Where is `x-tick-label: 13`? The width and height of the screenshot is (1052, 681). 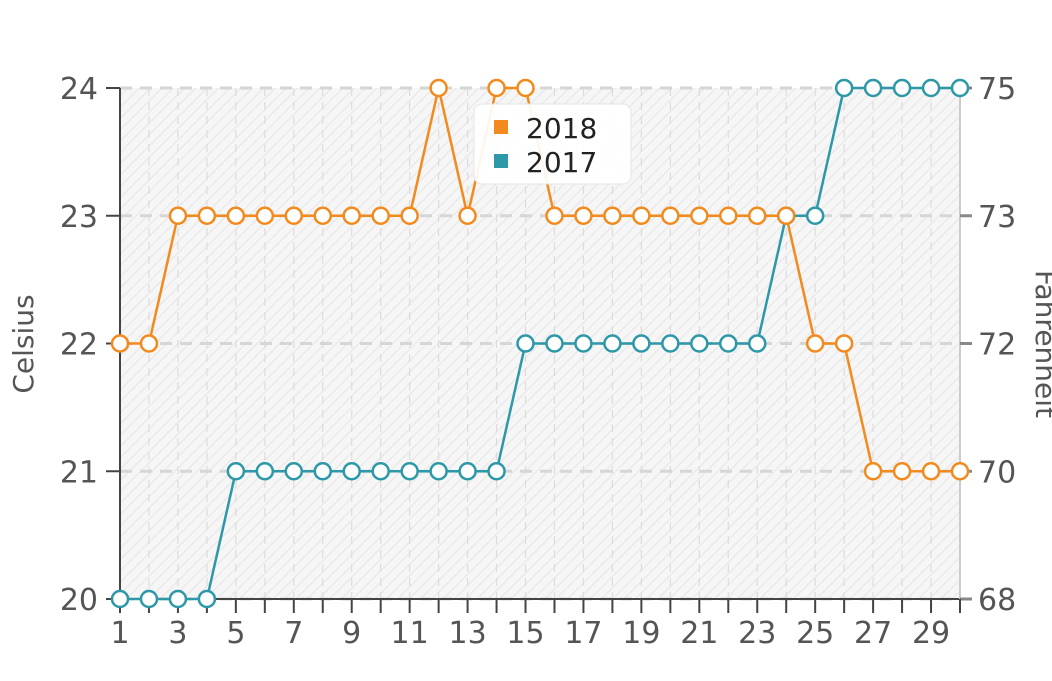
x-tick-label: 13 is located at coordinates (467, 633).